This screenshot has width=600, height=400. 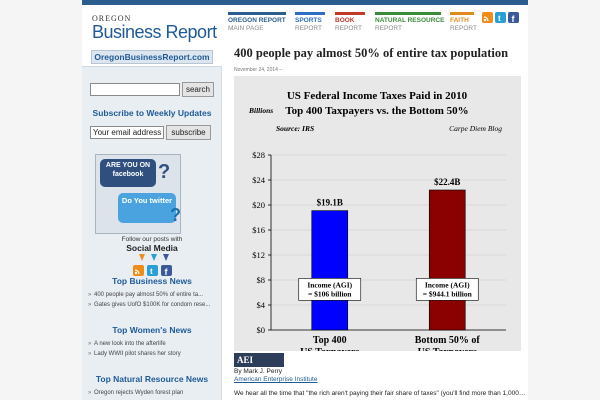 I want to click on nav-label: OREGON REPORT, so click(x=257, y=20).